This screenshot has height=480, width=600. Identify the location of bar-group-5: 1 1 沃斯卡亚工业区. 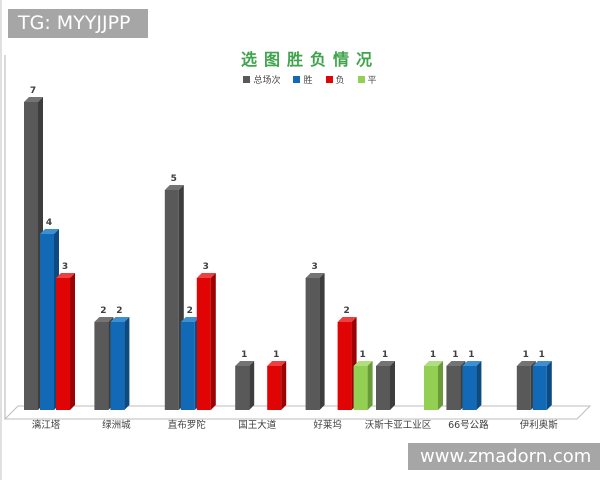
(404, 390).